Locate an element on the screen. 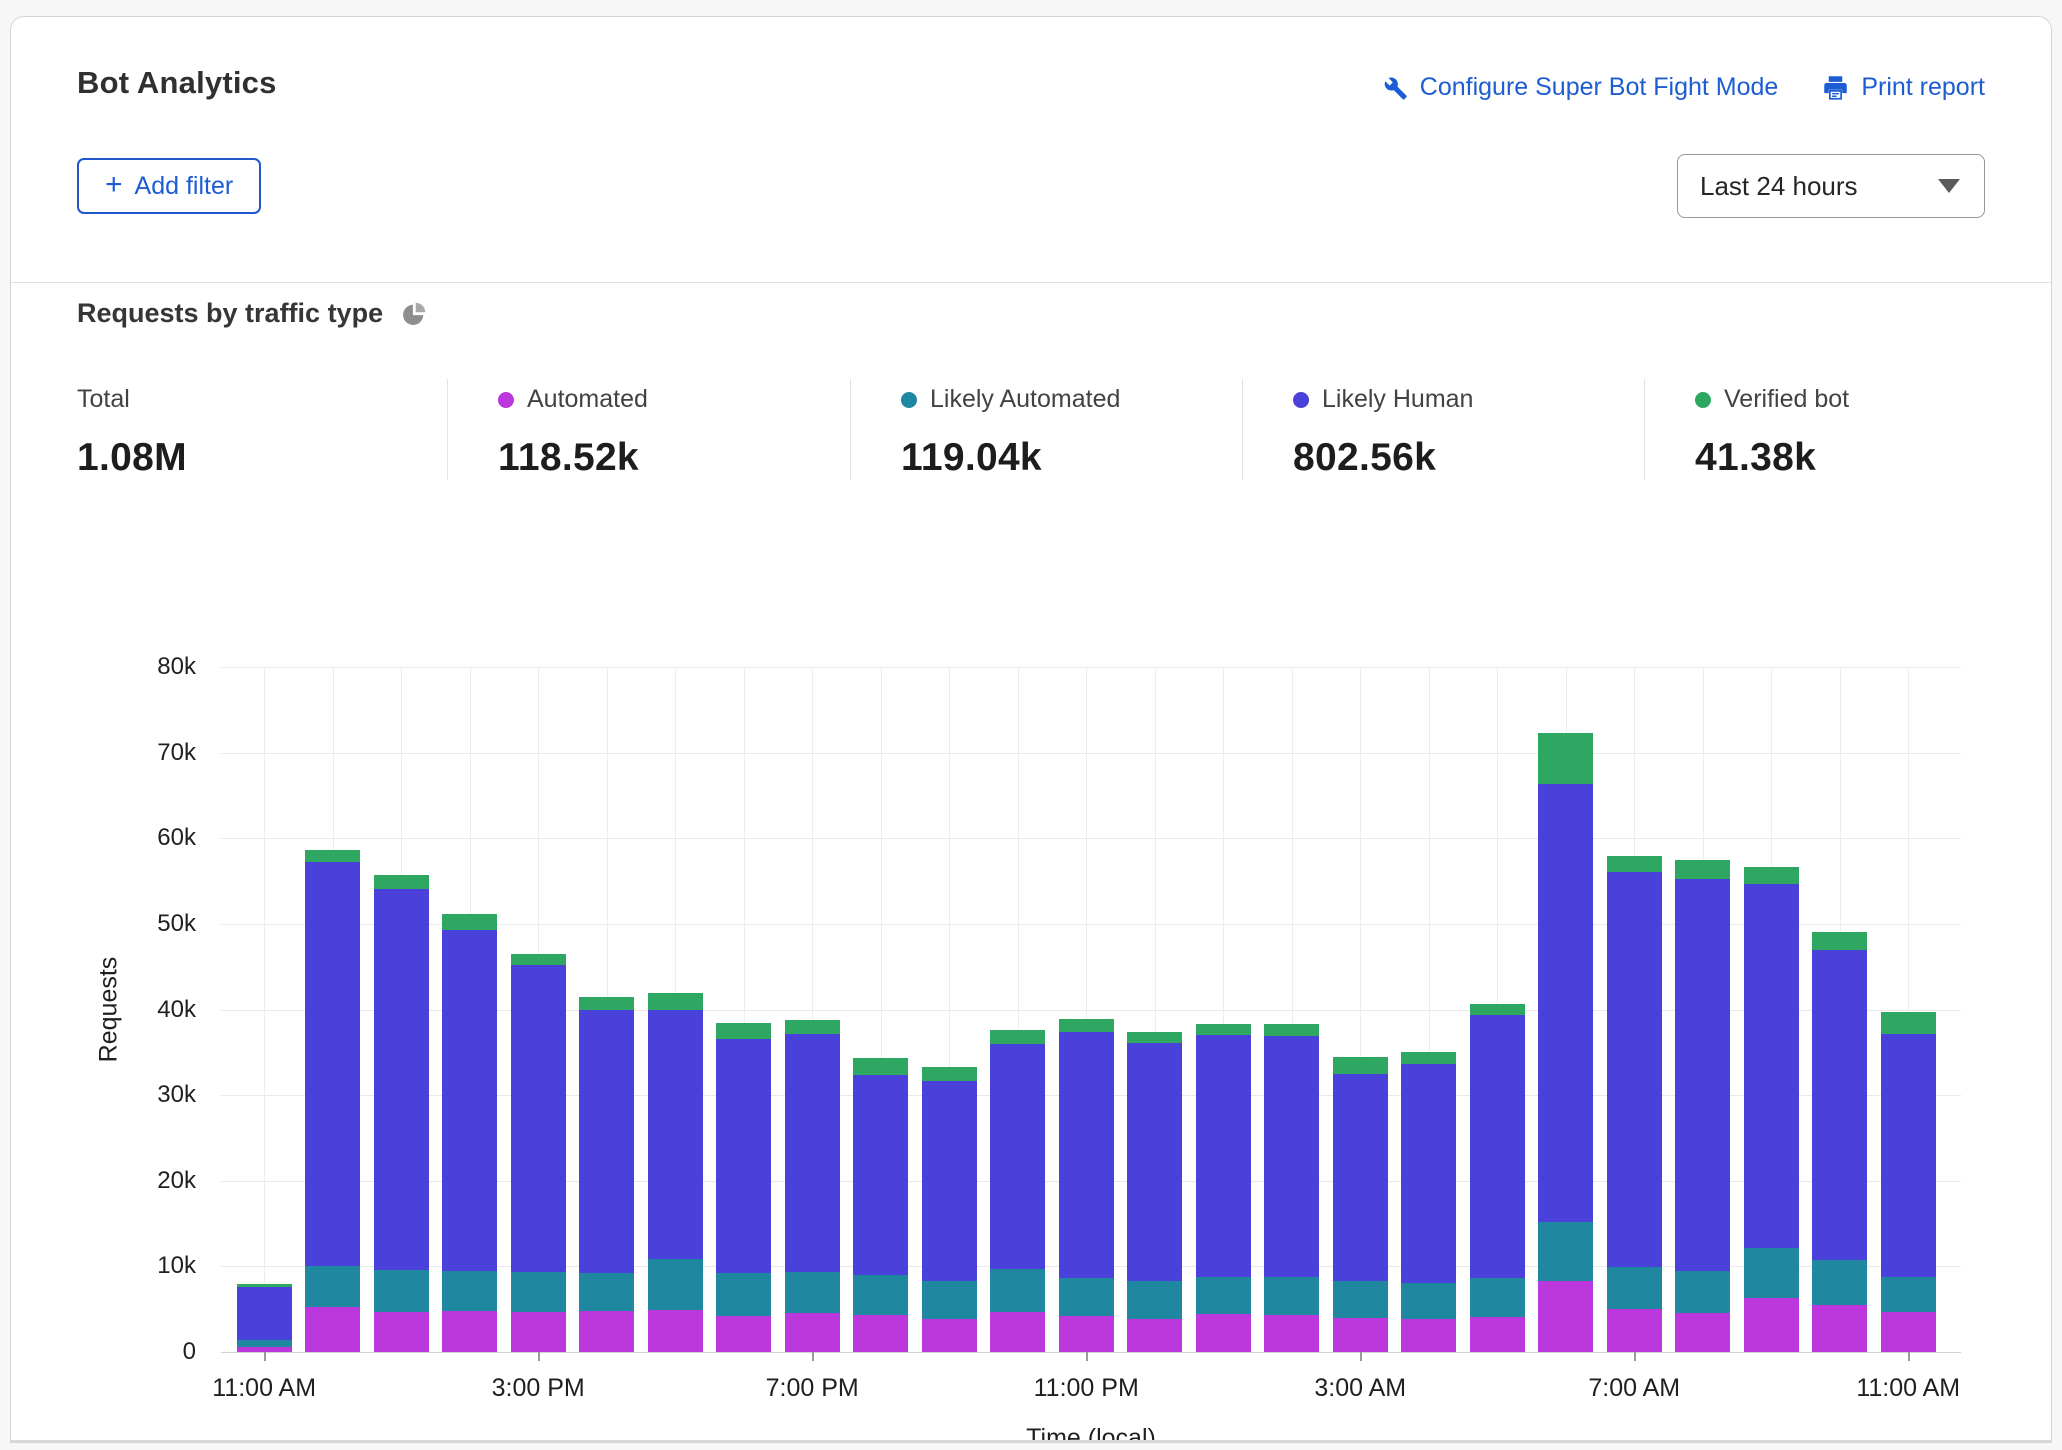  configure-super-bot-fight-mode-link: Configure Super Bot Fight Mode is located at coordinates (1579, 87).